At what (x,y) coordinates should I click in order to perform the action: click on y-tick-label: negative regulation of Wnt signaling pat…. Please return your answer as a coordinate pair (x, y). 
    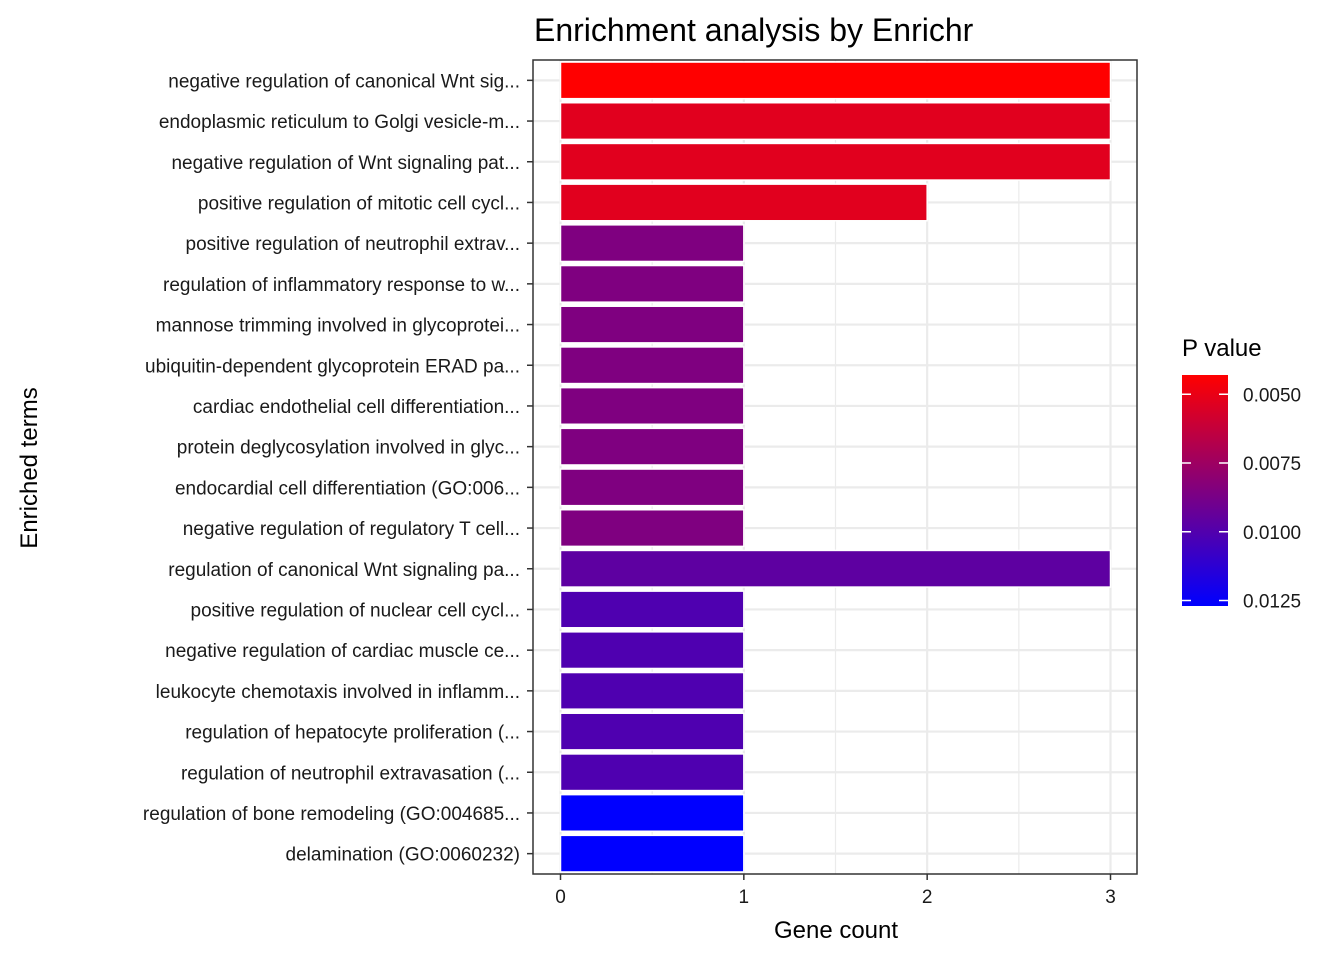
    Looking at the image, I should click on (345, 163).